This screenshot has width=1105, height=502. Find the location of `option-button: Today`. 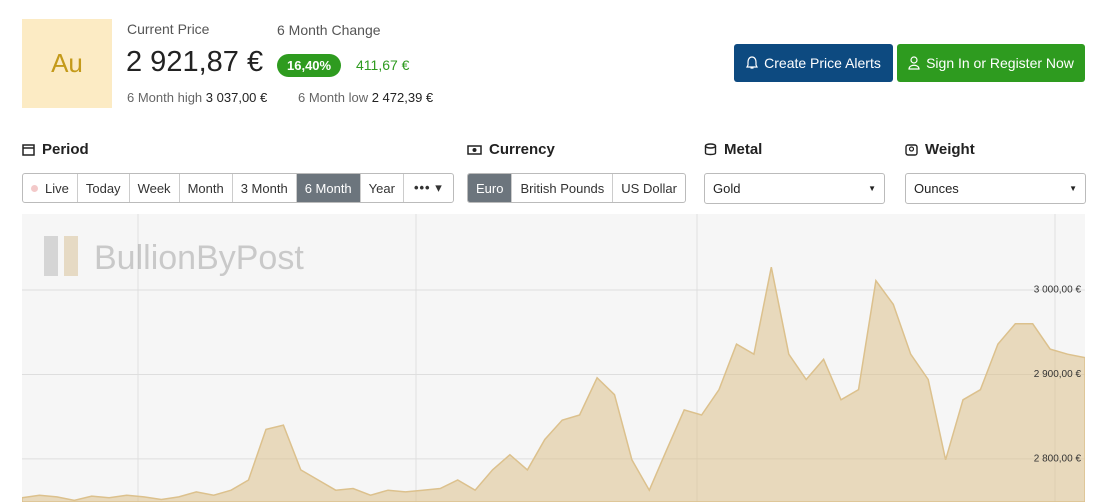

option-button: Today is located at coordinates (104, 188).